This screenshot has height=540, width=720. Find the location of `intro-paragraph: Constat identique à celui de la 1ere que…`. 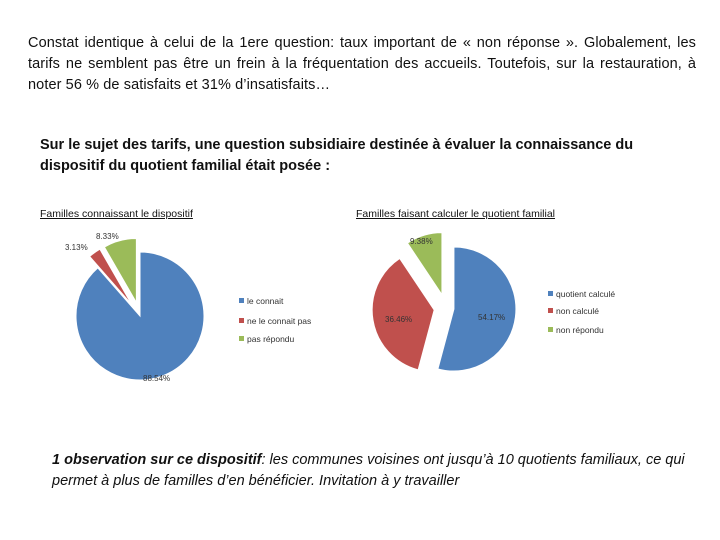

intro-paragraph: Constat identique à celui de la 1ere que… is located at coordinates (362, 64).